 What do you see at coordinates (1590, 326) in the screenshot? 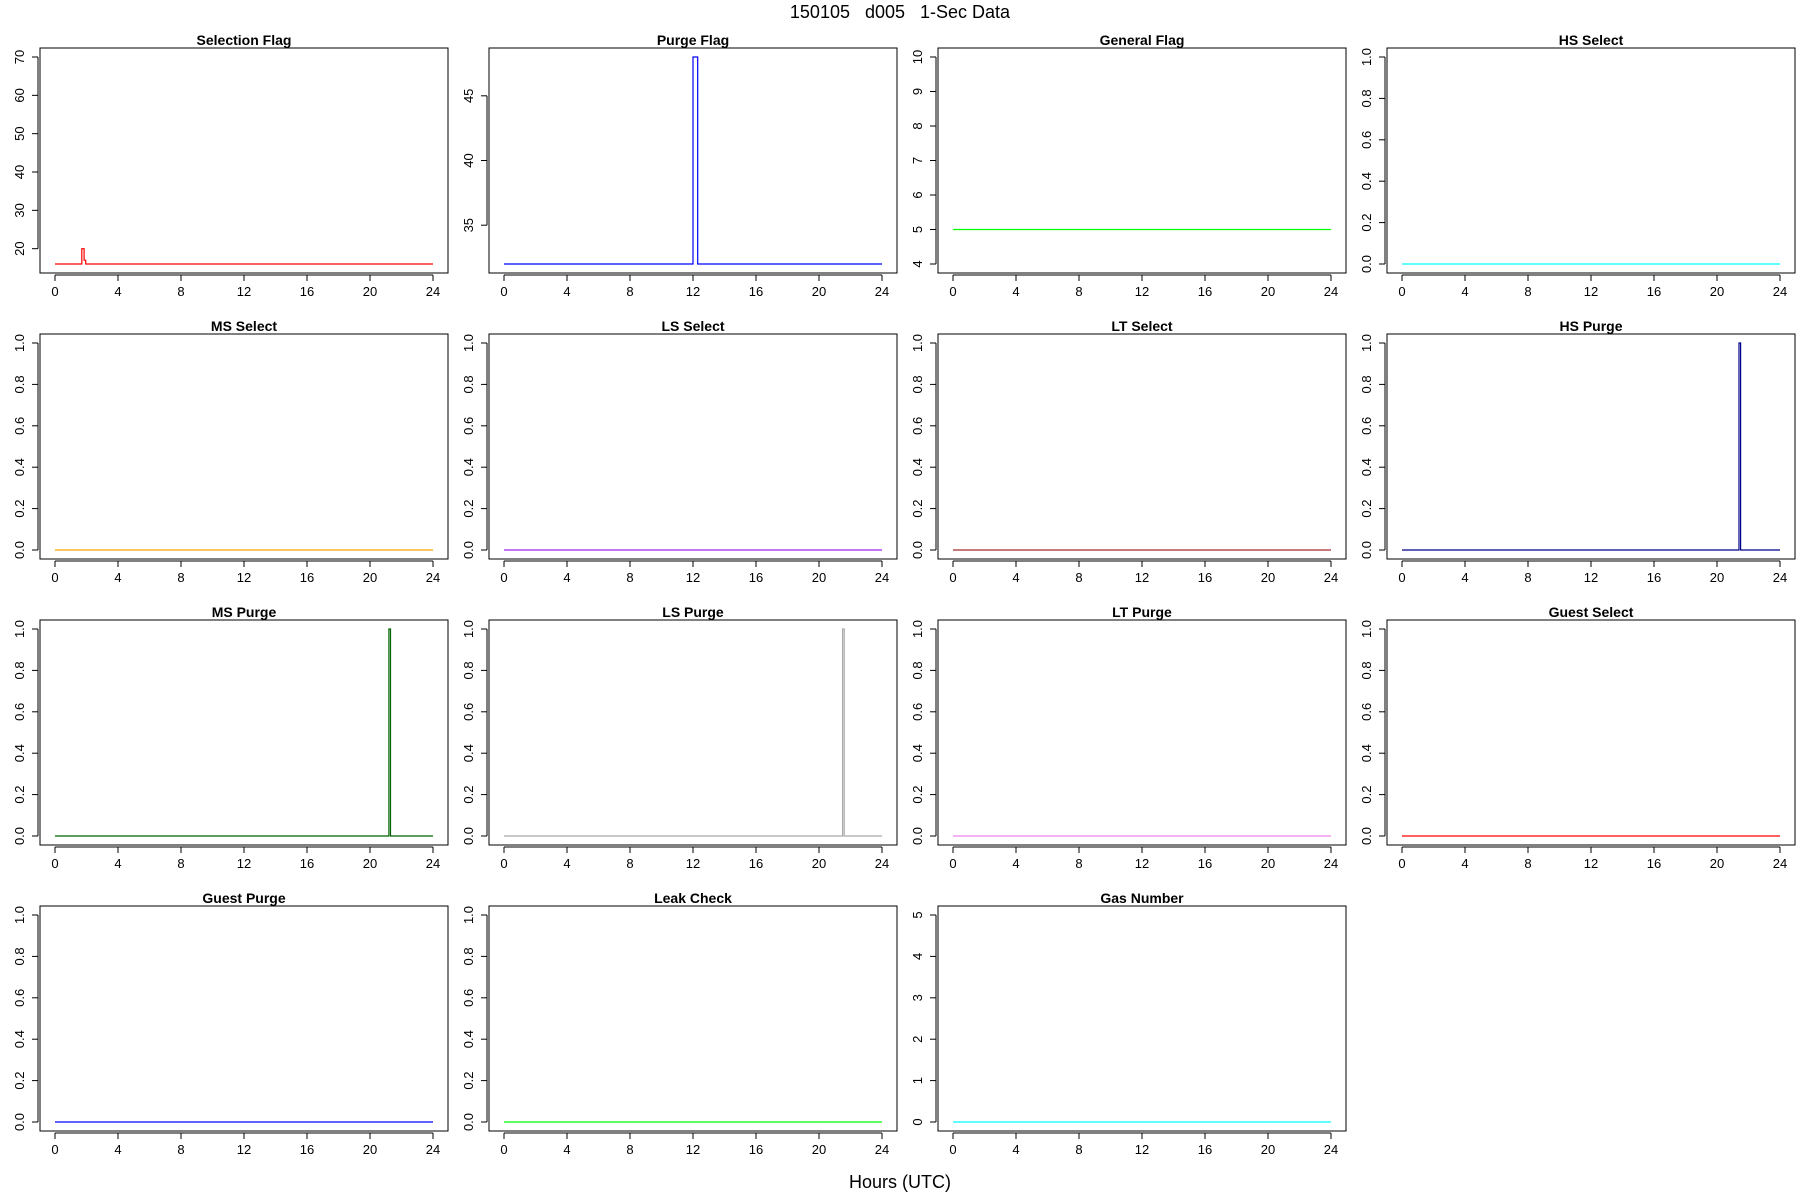
I see `panel-title: HS Purge` at bounding box center [1590, 326].